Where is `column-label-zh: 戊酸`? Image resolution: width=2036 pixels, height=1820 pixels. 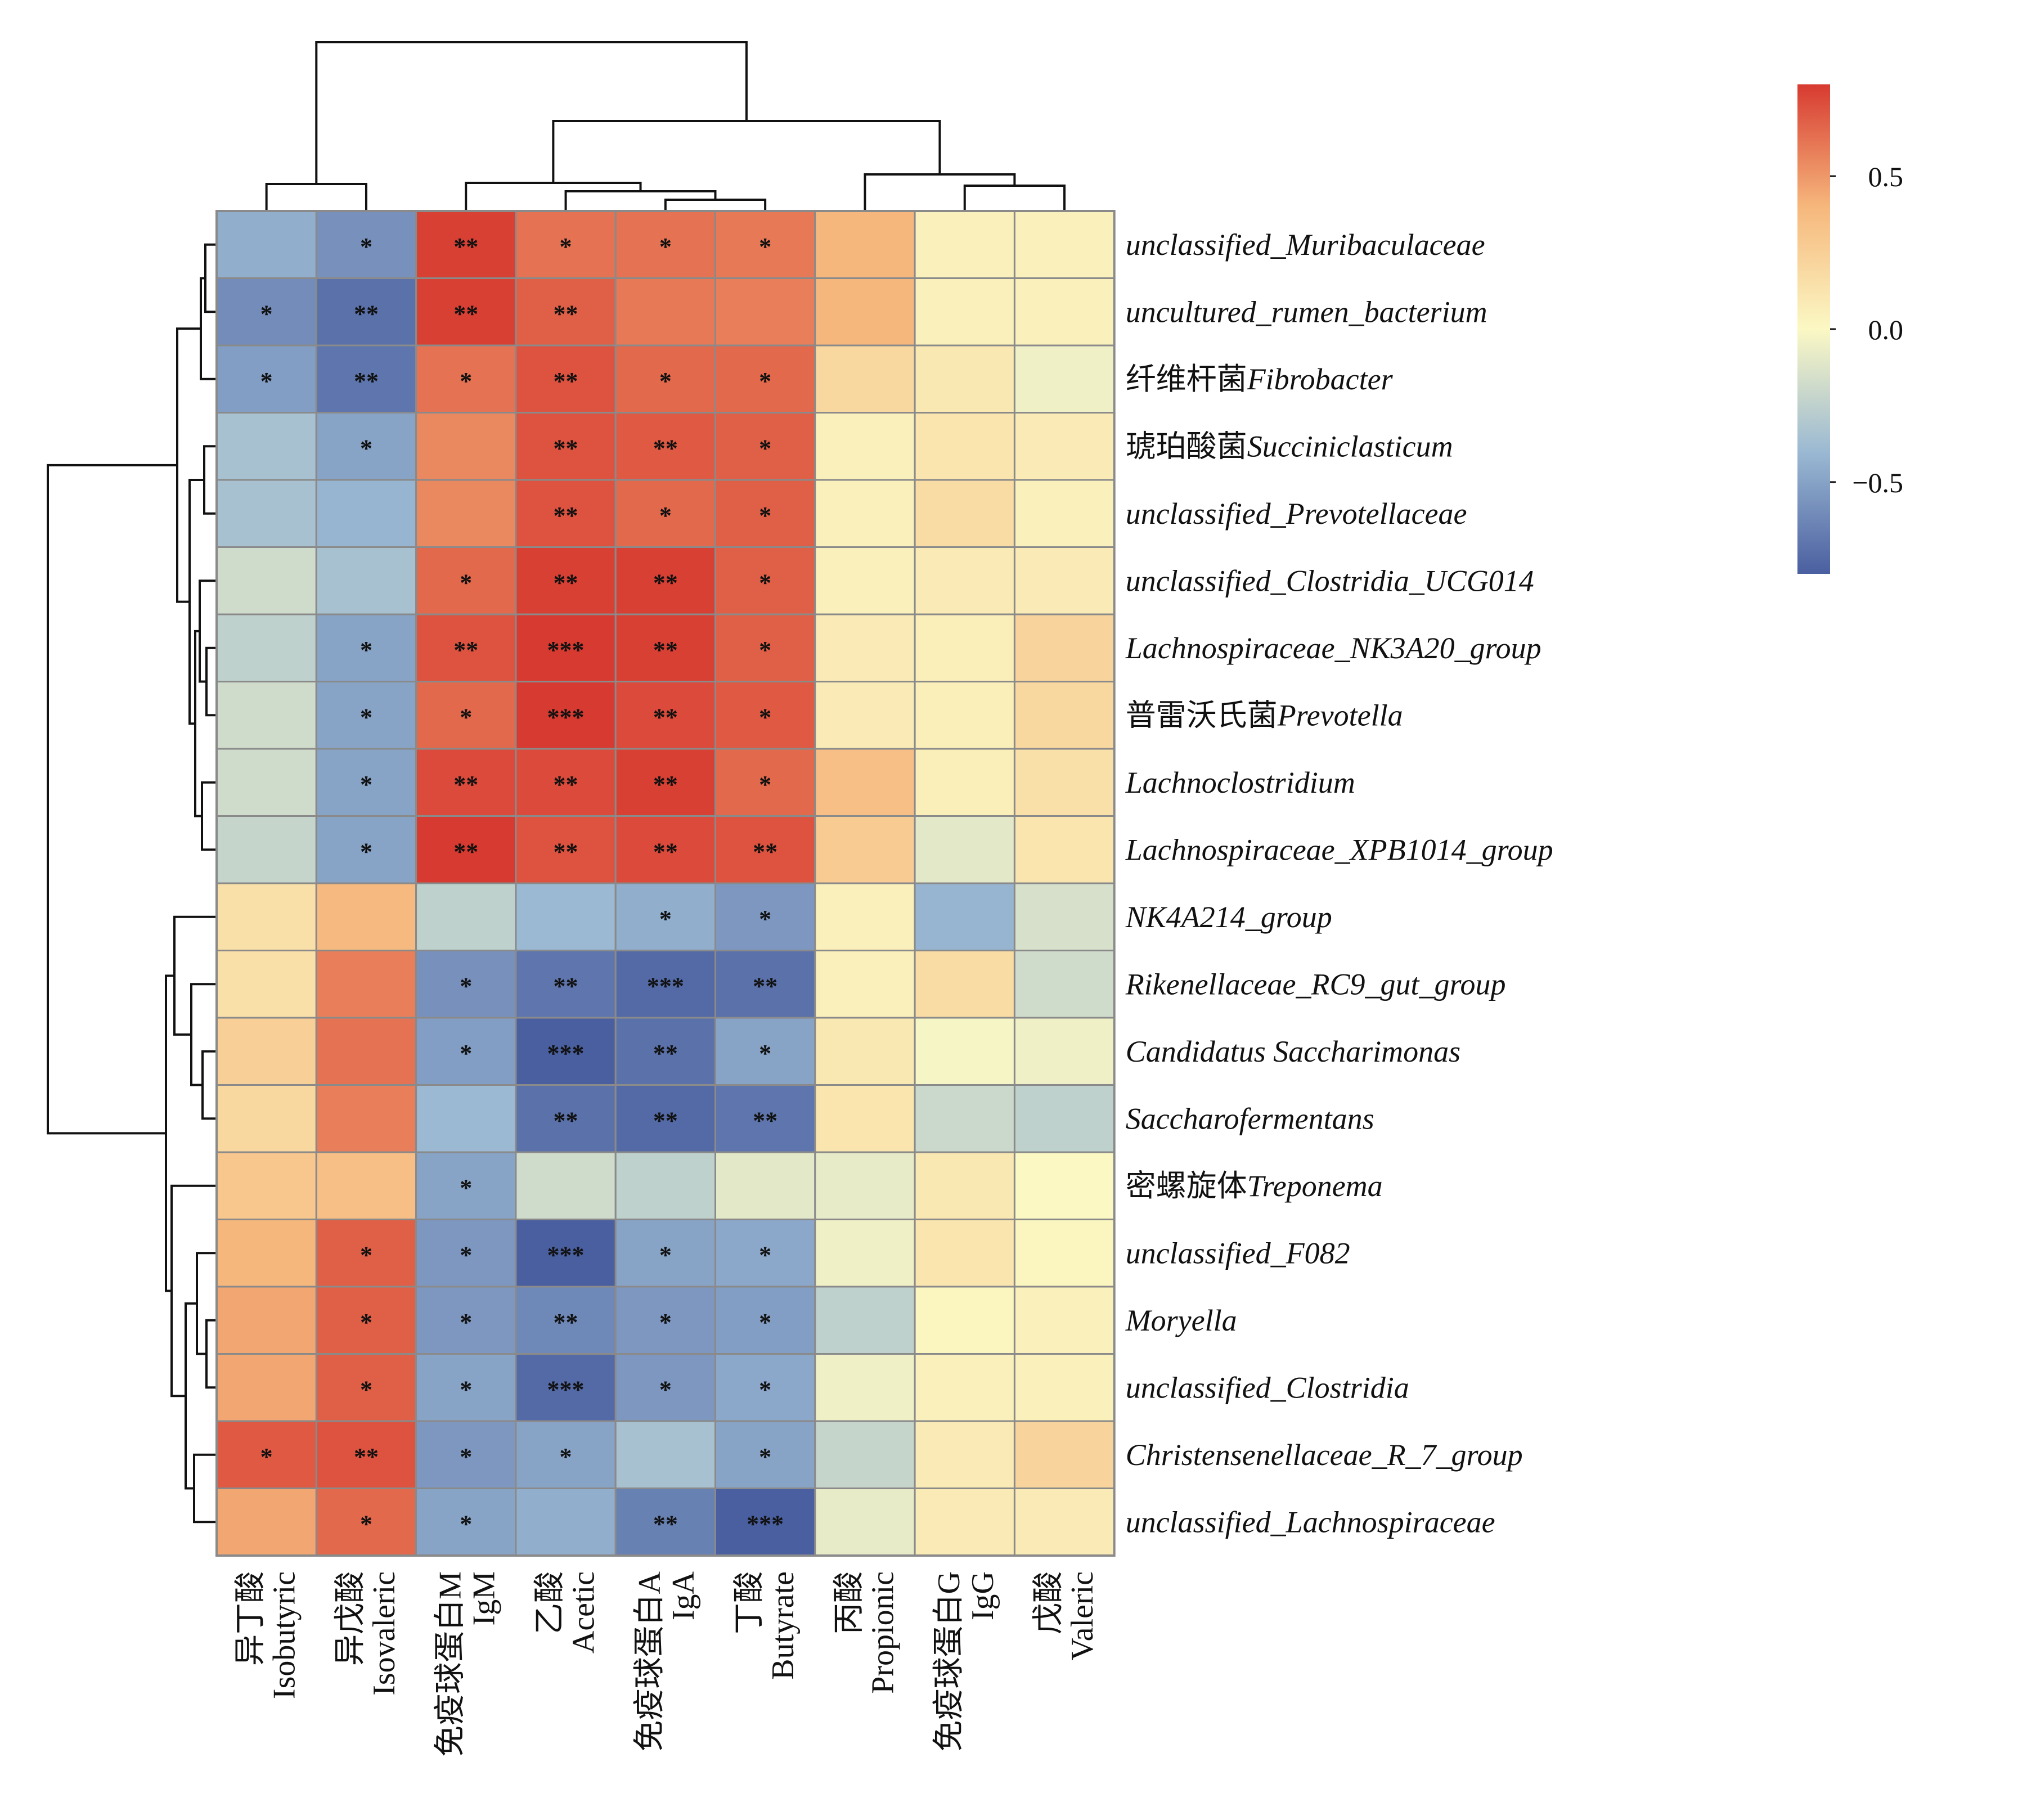
column-label-zh: 戊酸 is located at coordinates (1048, 1602).